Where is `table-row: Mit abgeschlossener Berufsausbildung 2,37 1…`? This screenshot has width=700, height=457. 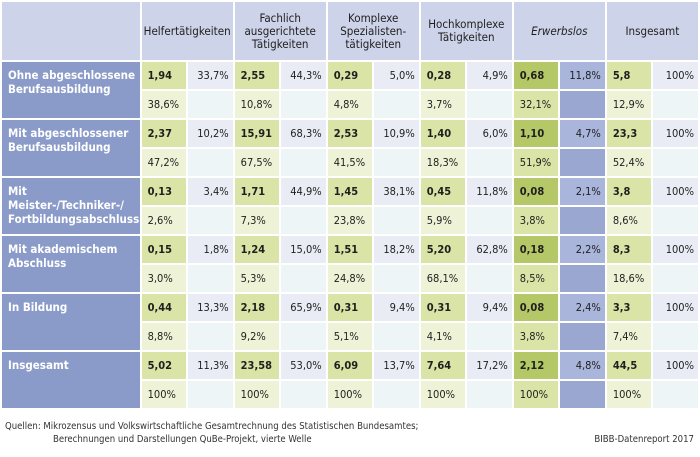
table-row: Mit abgeschlossener Berufsausbildung 2,37 1… is located at coordinates (350, 148).